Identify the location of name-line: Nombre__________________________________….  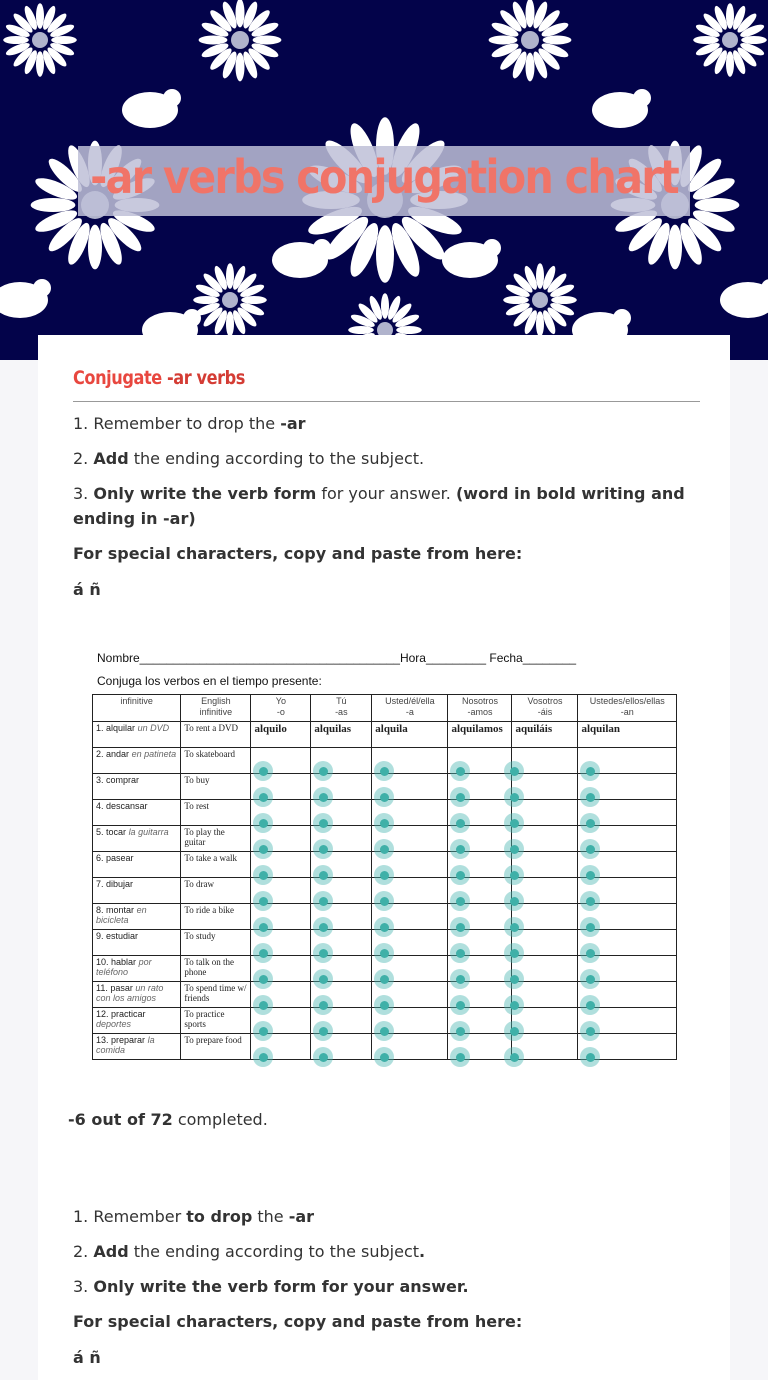
(337, 658).